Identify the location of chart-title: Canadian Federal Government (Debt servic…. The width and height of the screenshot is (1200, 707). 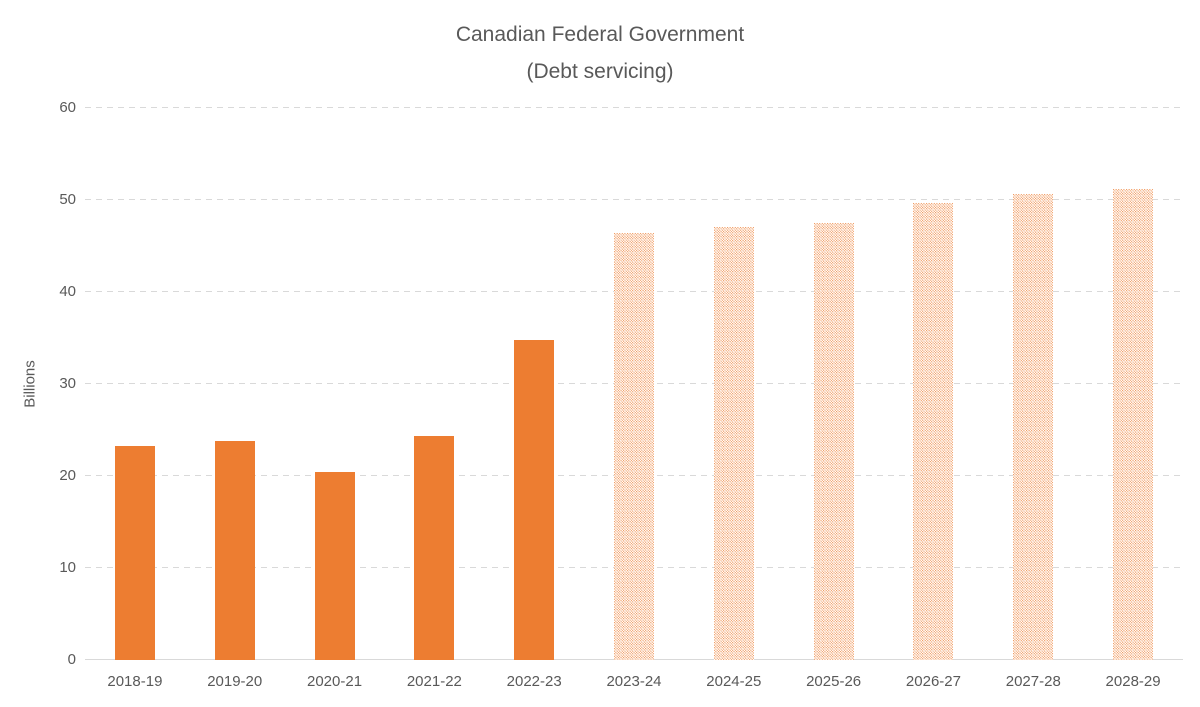
(600, 53).